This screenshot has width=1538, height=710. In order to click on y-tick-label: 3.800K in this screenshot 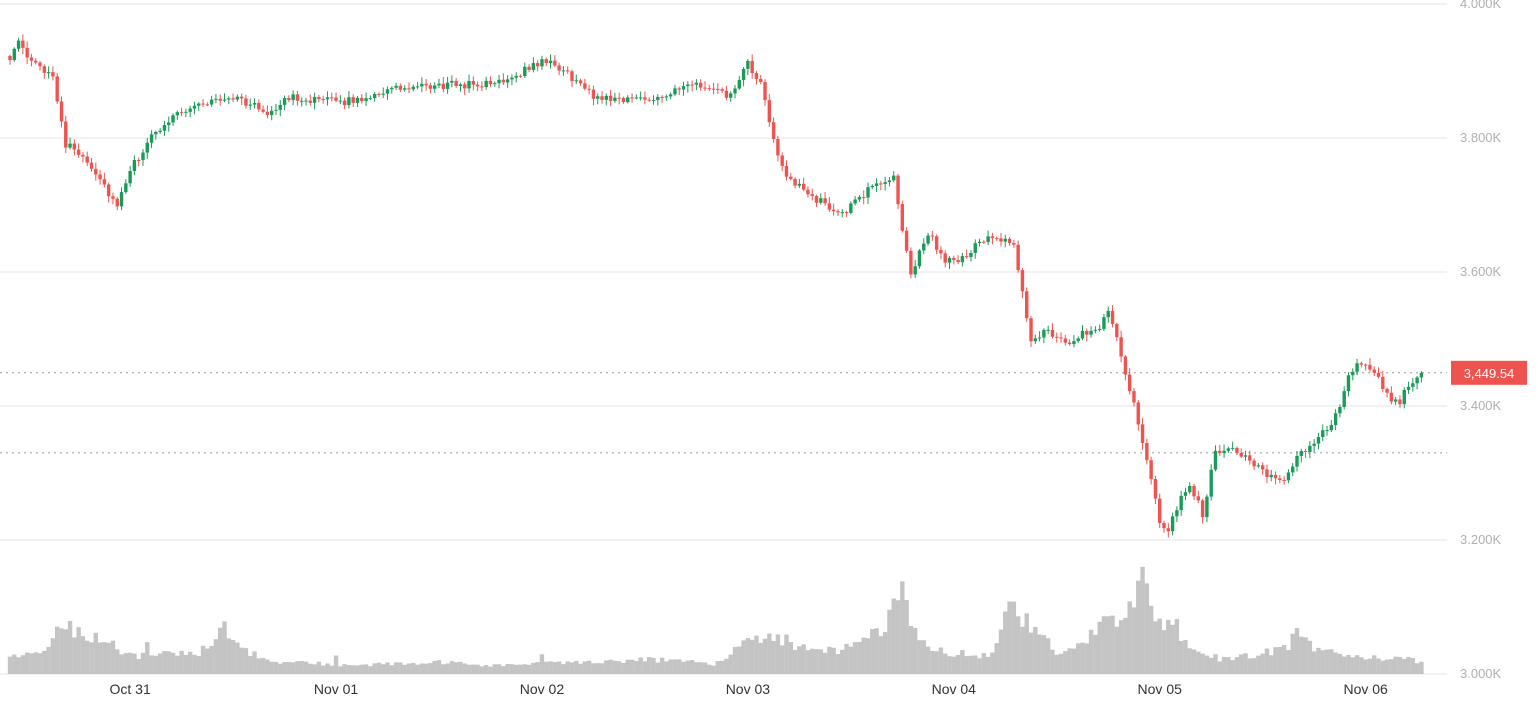, I will do `click(1481, 137)`.